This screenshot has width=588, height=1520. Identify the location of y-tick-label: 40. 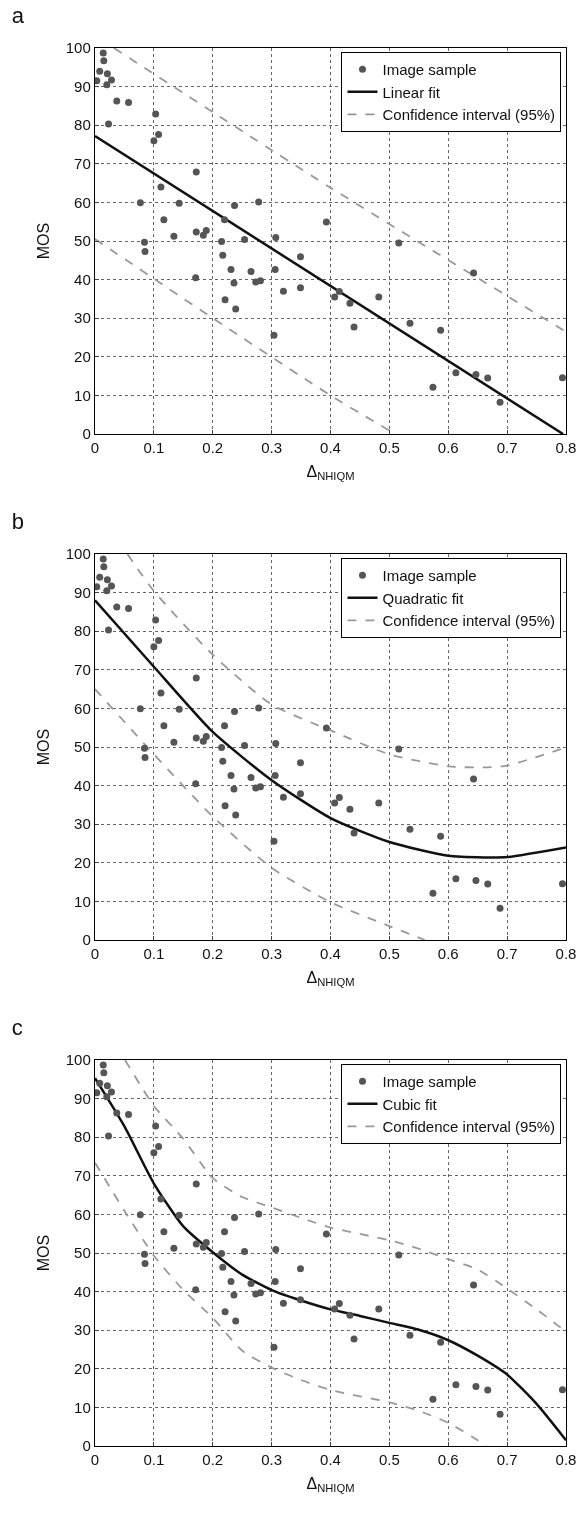
(82, 1291).